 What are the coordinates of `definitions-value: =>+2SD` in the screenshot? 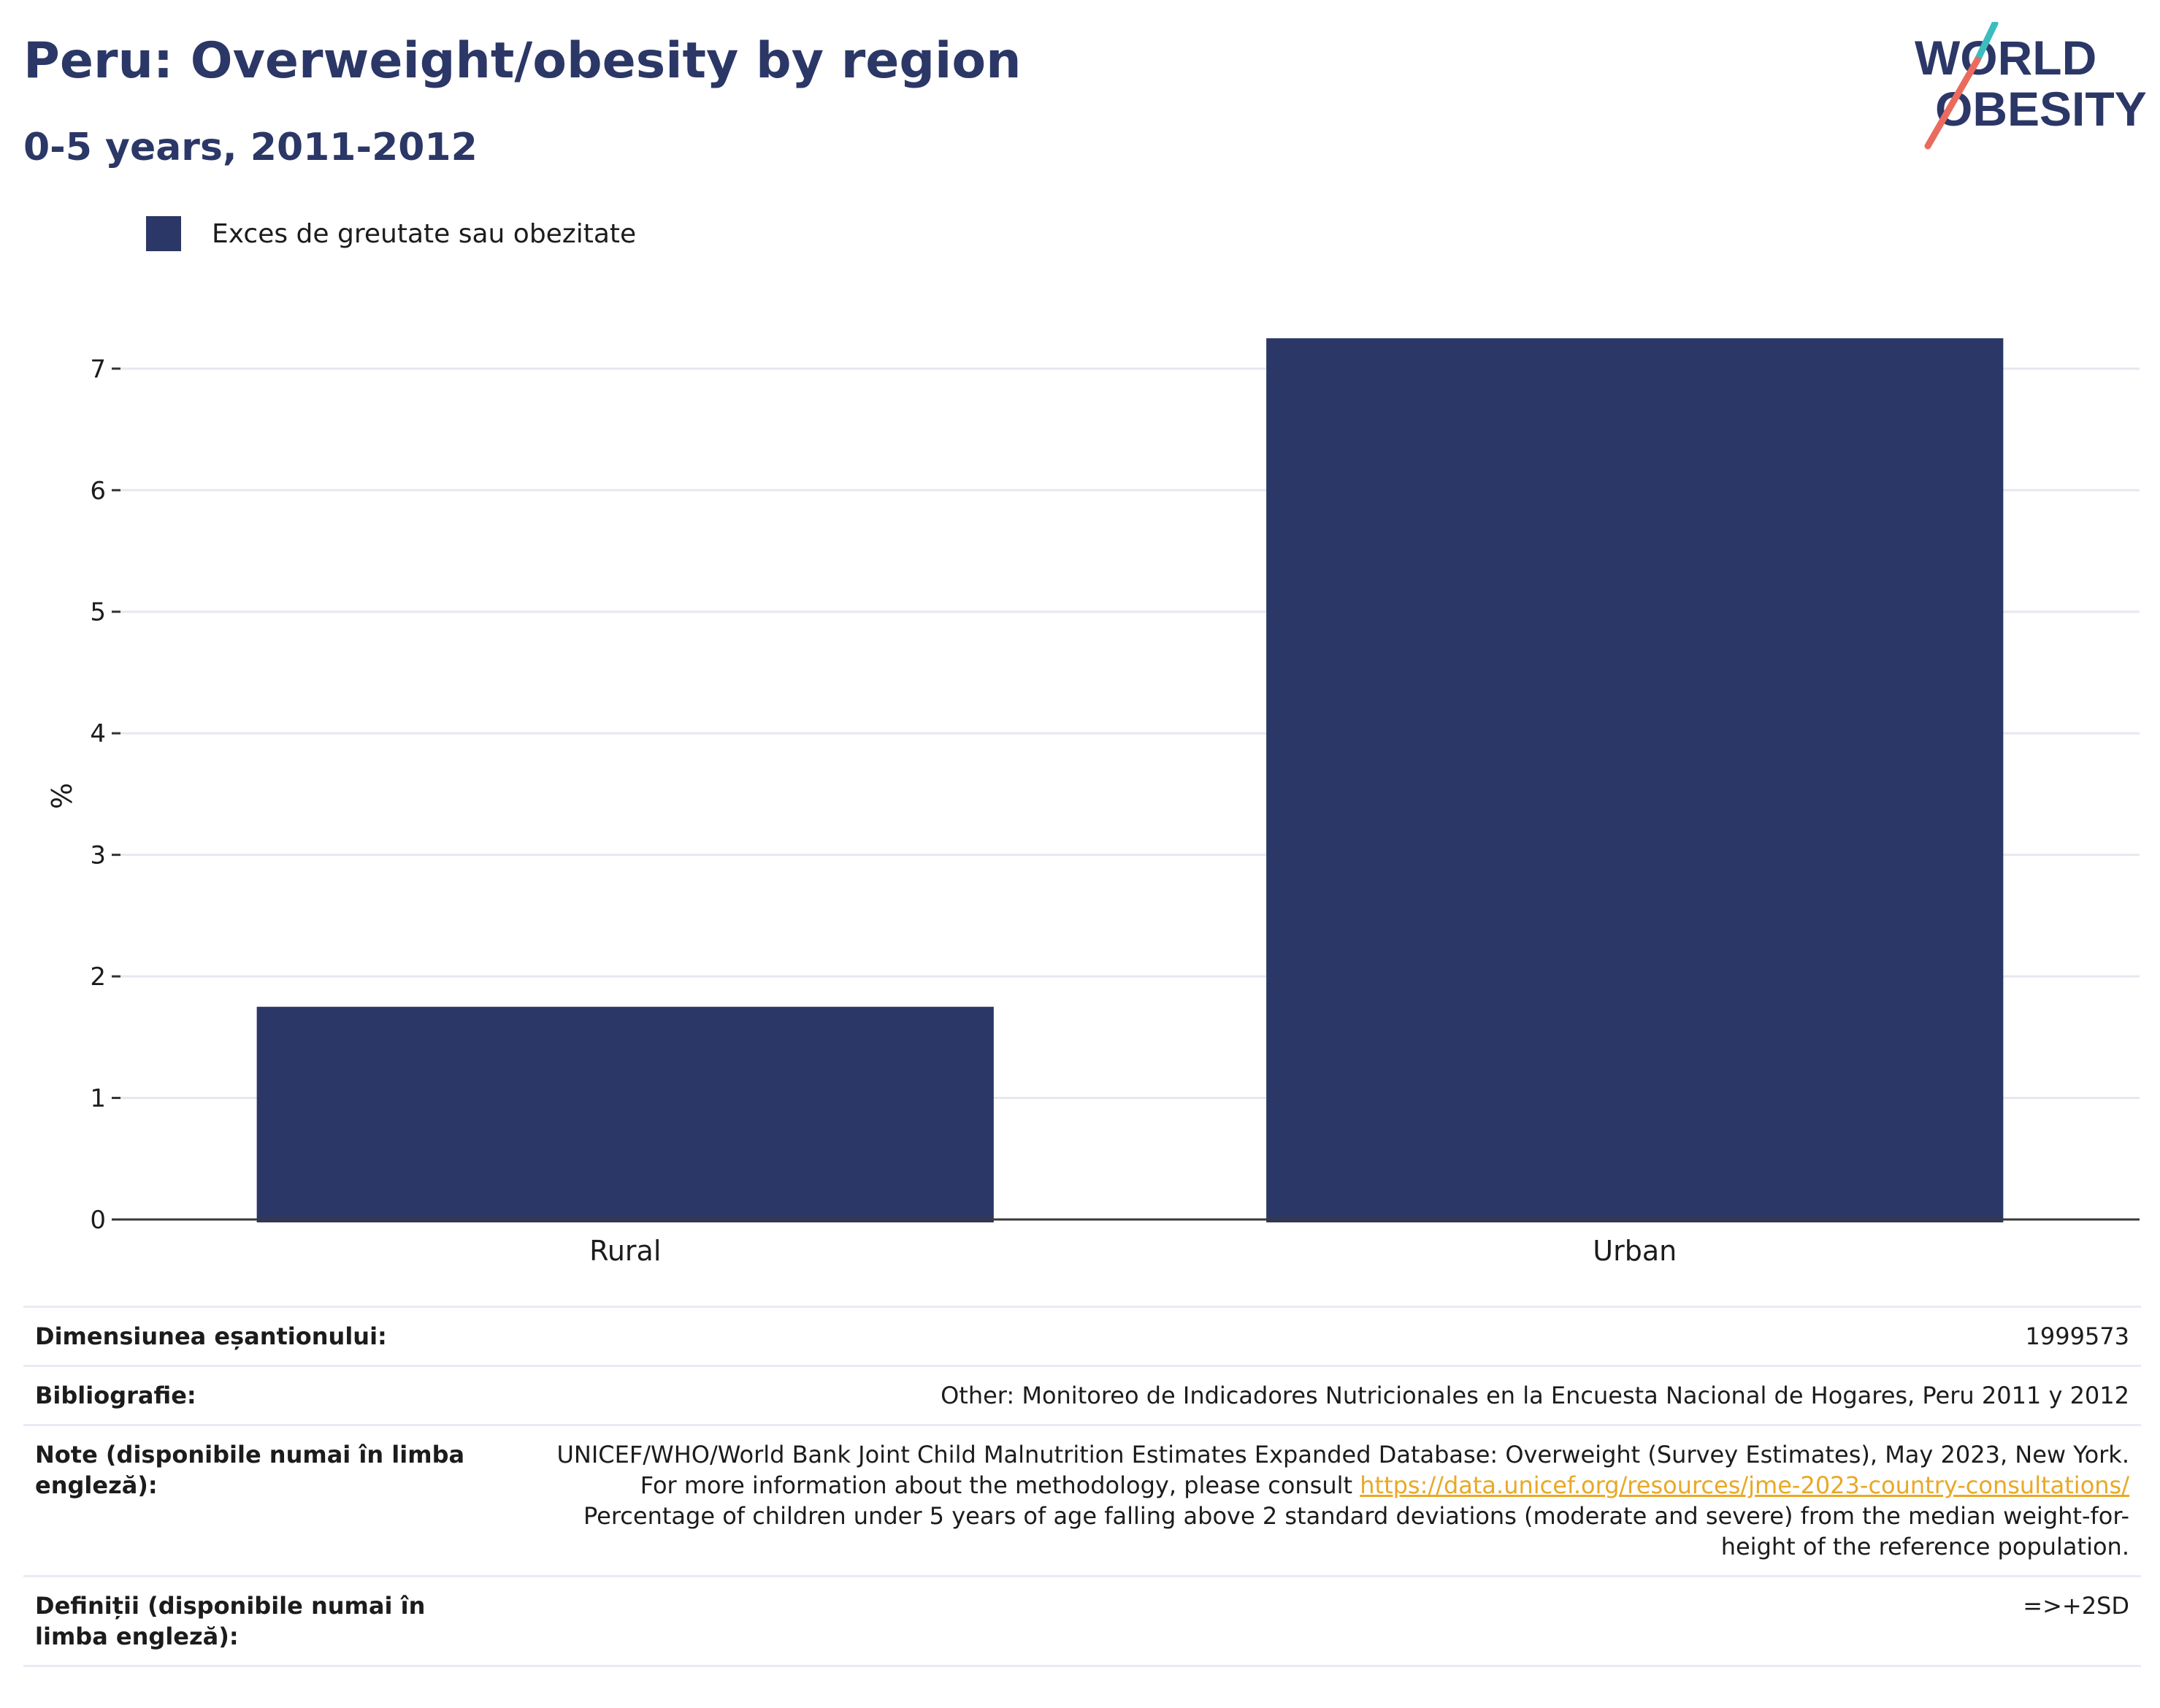 It's located at (2076, 1606).